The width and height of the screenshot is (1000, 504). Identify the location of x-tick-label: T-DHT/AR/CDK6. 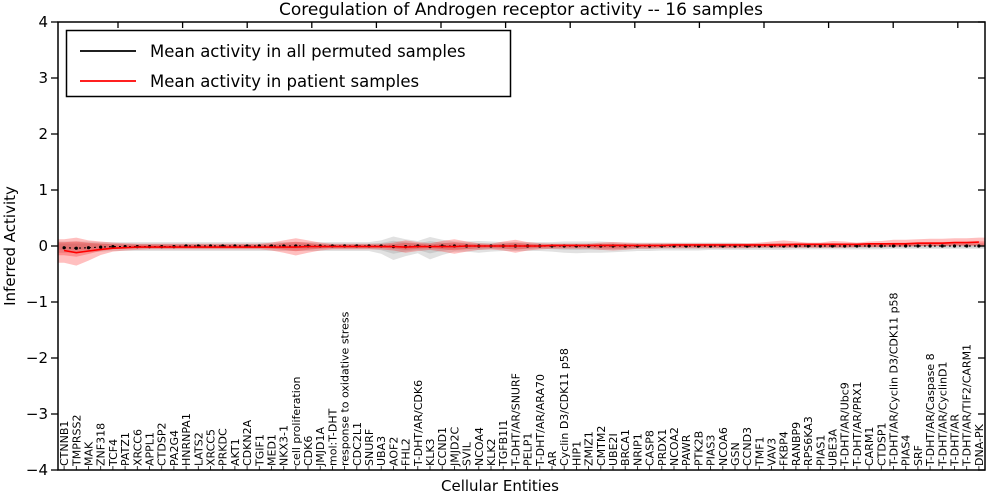
(418, 423).